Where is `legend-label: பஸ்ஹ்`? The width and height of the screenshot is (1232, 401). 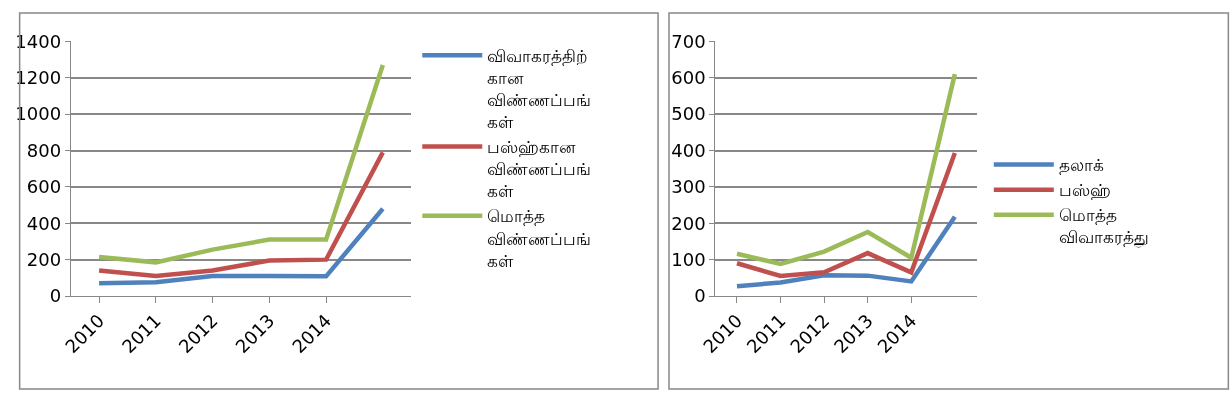 legend-label: பஸ்ஹ் is located at coordinates (1084, 190).